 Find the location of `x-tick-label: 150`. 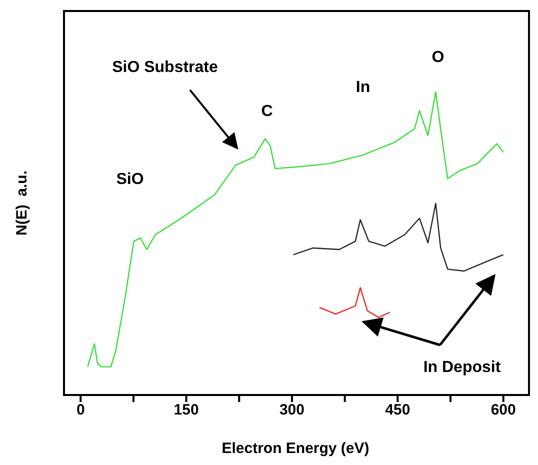

x-tick-label: 150 is located at coordinates (186, 410).